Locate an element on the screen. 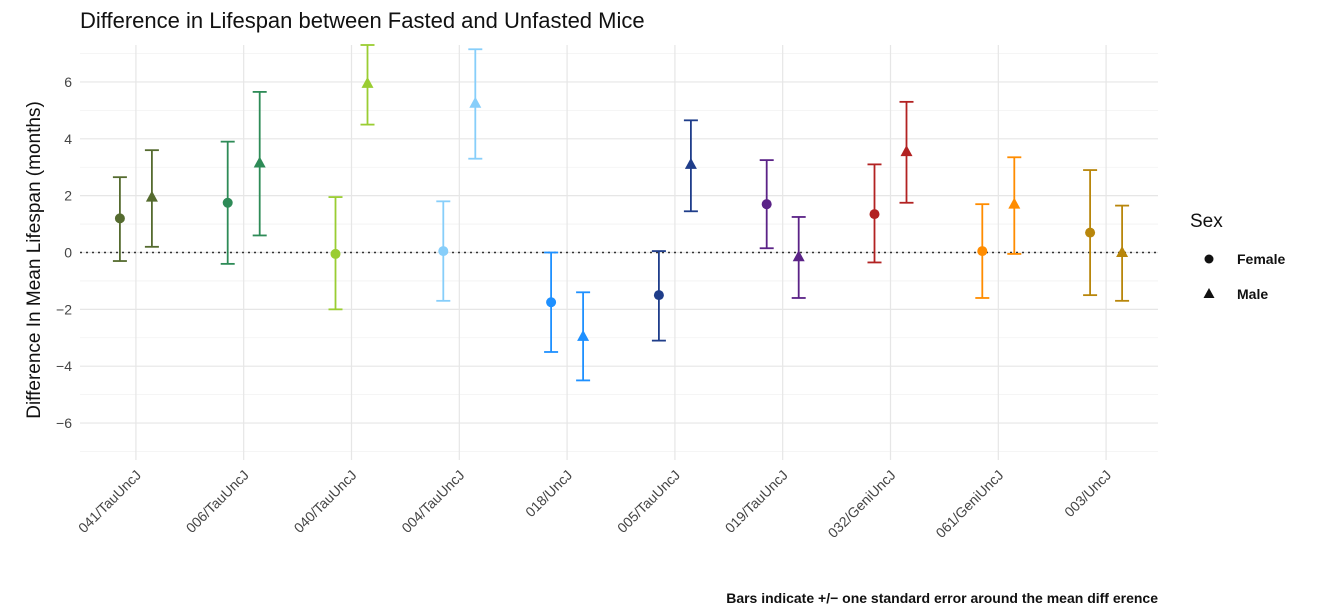 This screenshot has width=1317, height=611. legend-female-label: Female is located at coordinates (1261, 259).